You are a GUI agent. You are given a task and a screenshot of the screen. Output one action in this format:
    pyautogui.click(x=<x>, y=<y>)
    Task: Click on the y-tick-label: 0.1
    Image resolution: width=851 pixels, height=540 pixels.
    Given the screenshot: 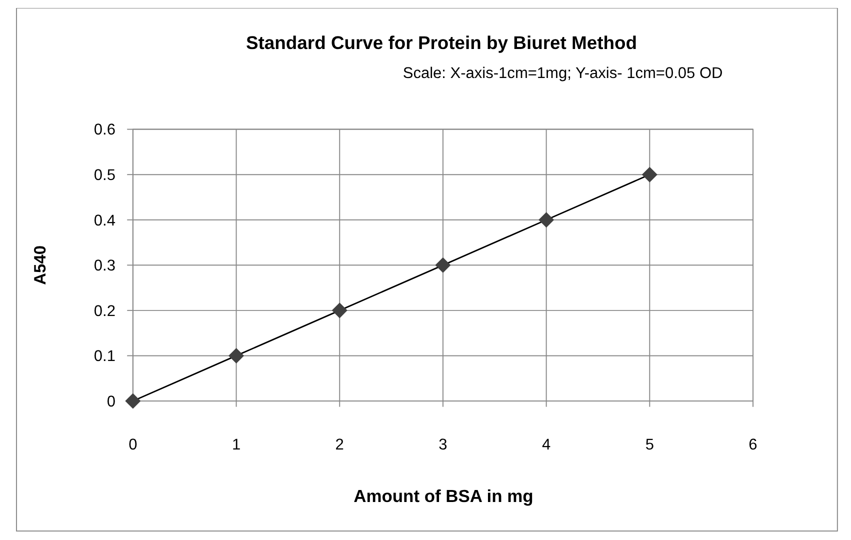 What is the action you would take?
    pyautogui.click(x=105, y=357)
    